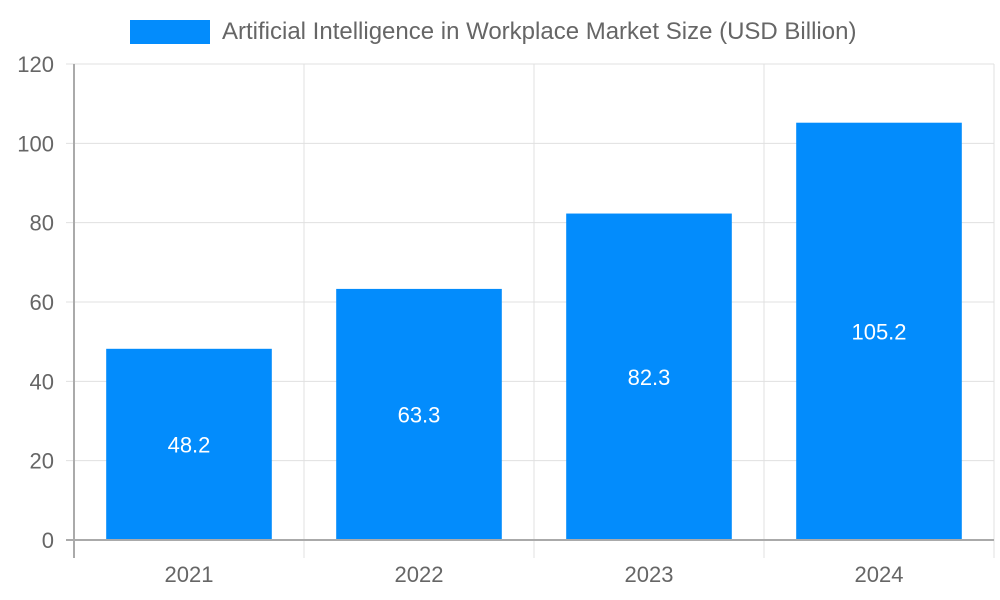  Describe the element at coordinates (42, 302) in the screenshot. I see `y-tick-label: 60` at that location.